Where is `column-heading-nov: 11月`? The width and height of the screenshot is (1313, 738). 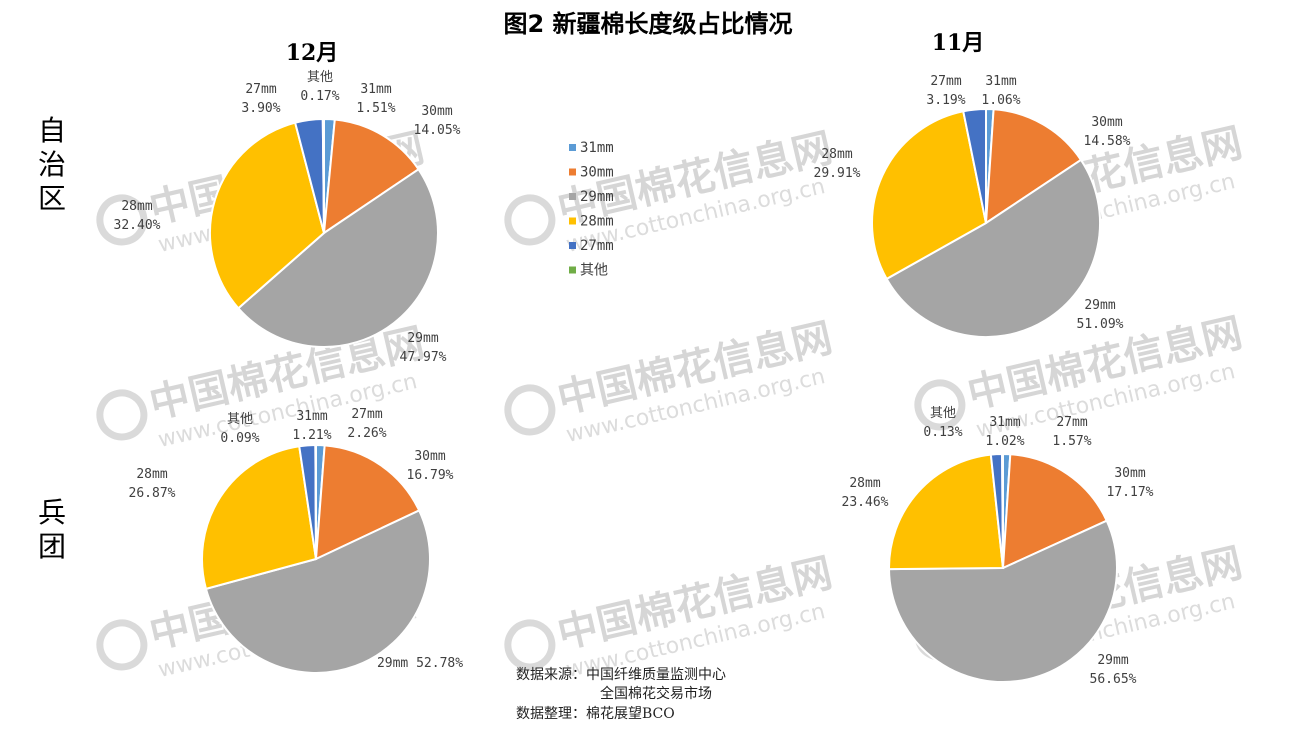
column-heading-nov: 11月 is located at coordinates (958, 43).